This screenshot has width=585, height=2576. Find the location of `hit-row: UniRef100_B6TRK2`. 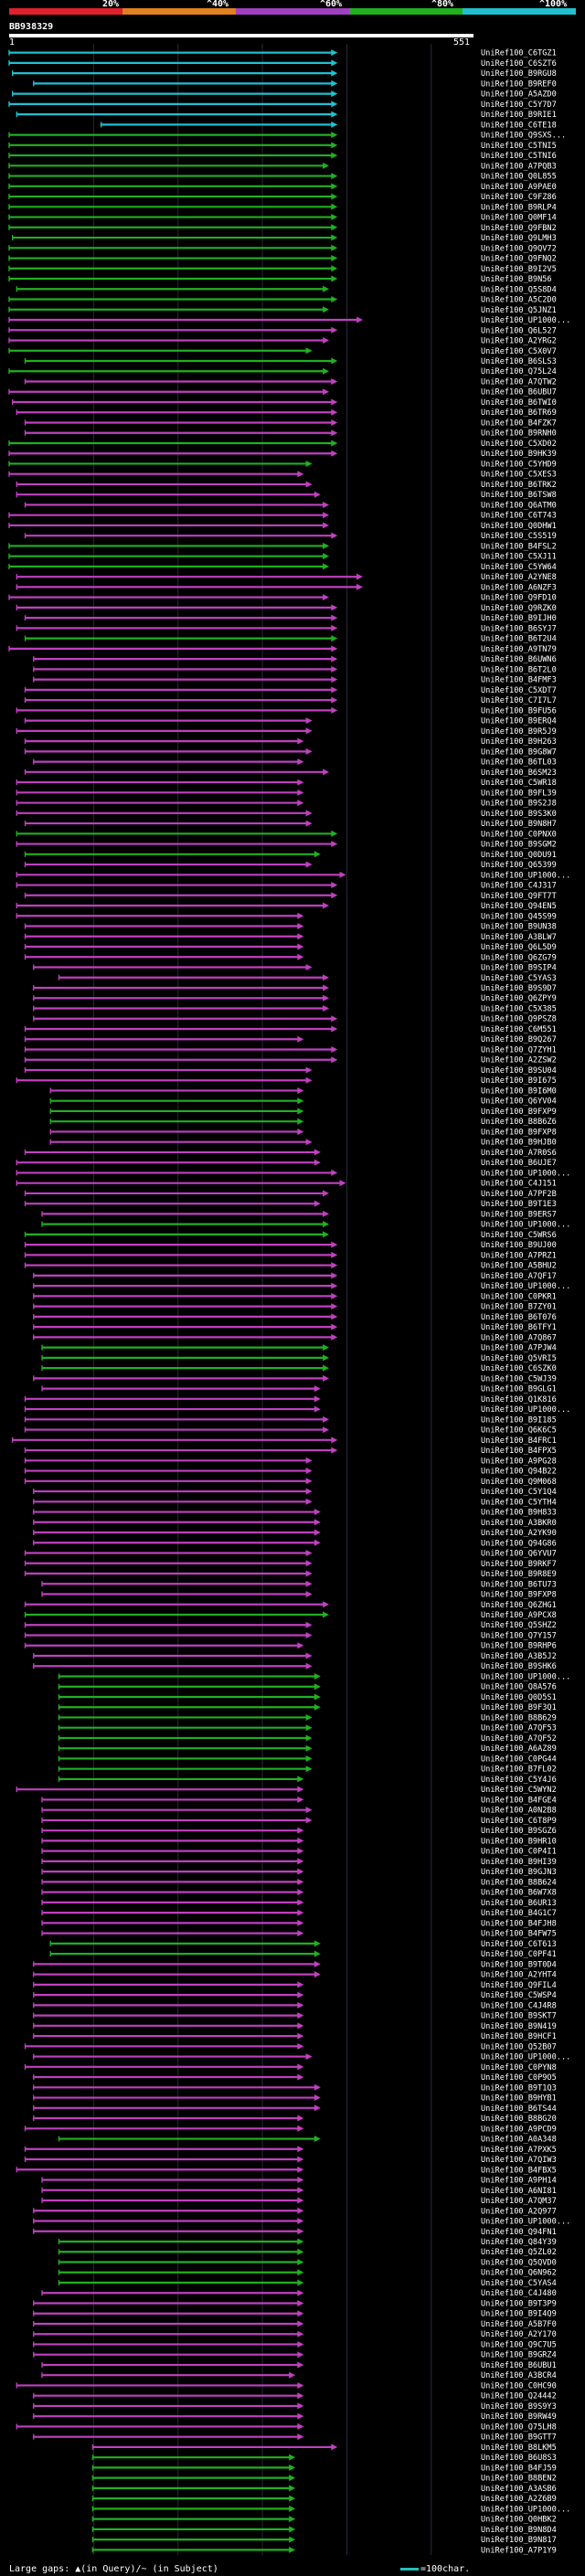

hit-row: UniRef100_B6TRK2 is located at coordinates (286, 485).